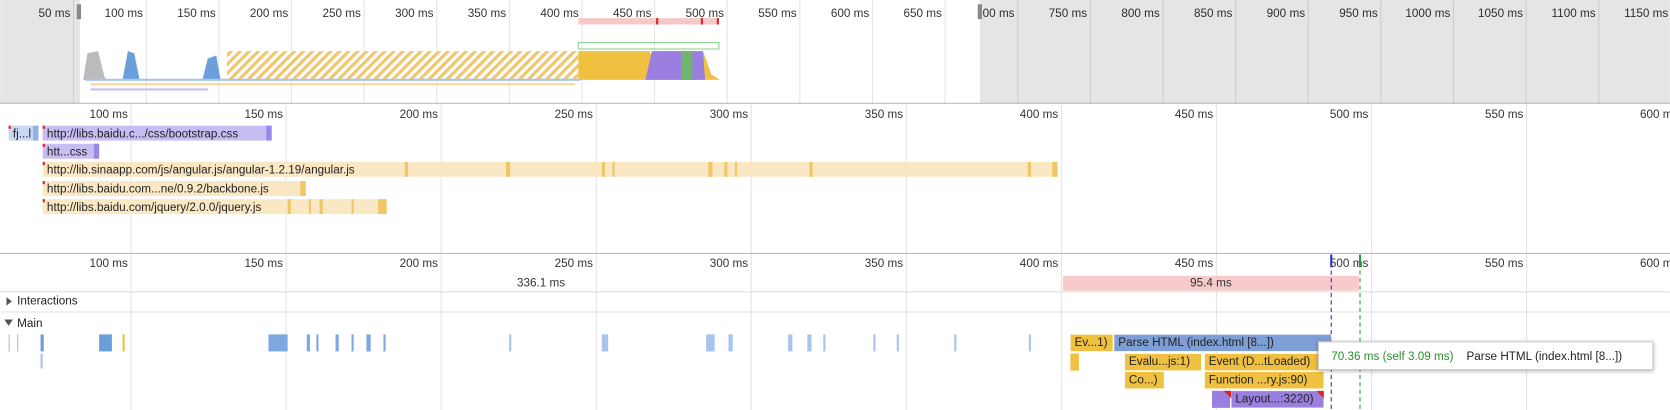 This screenshot has height=410, width=1670. What do you see at coordinates (9, 301) in the screenshot?
I see `expand-arrow` at bounding box center [9, 301].